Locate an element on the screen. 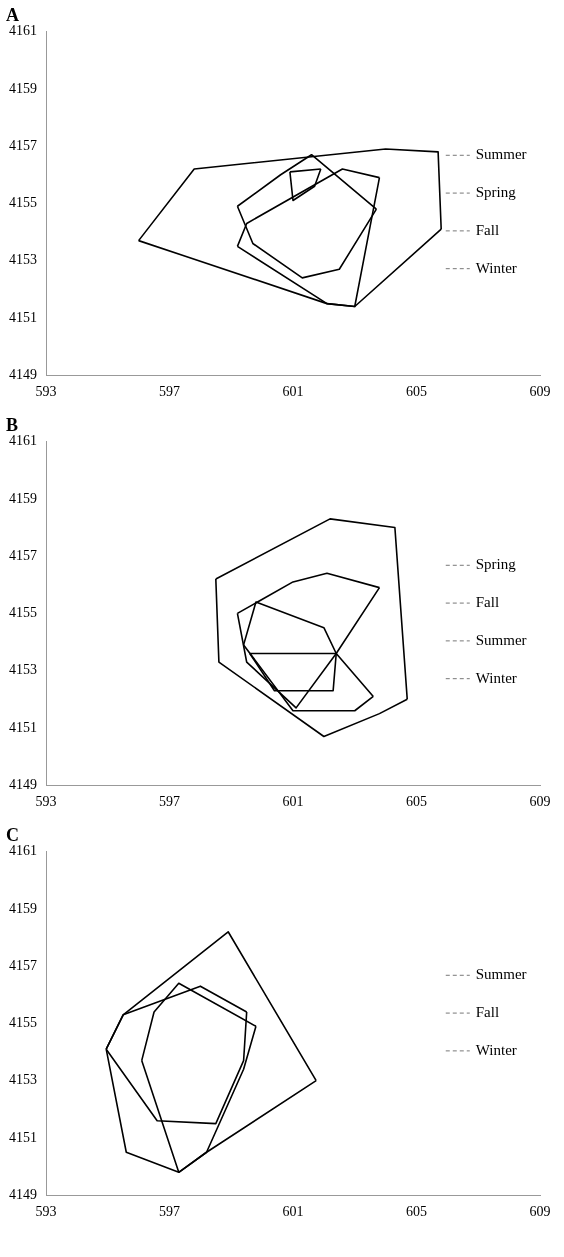  chart-title: A is located at coordinates (12, 15).